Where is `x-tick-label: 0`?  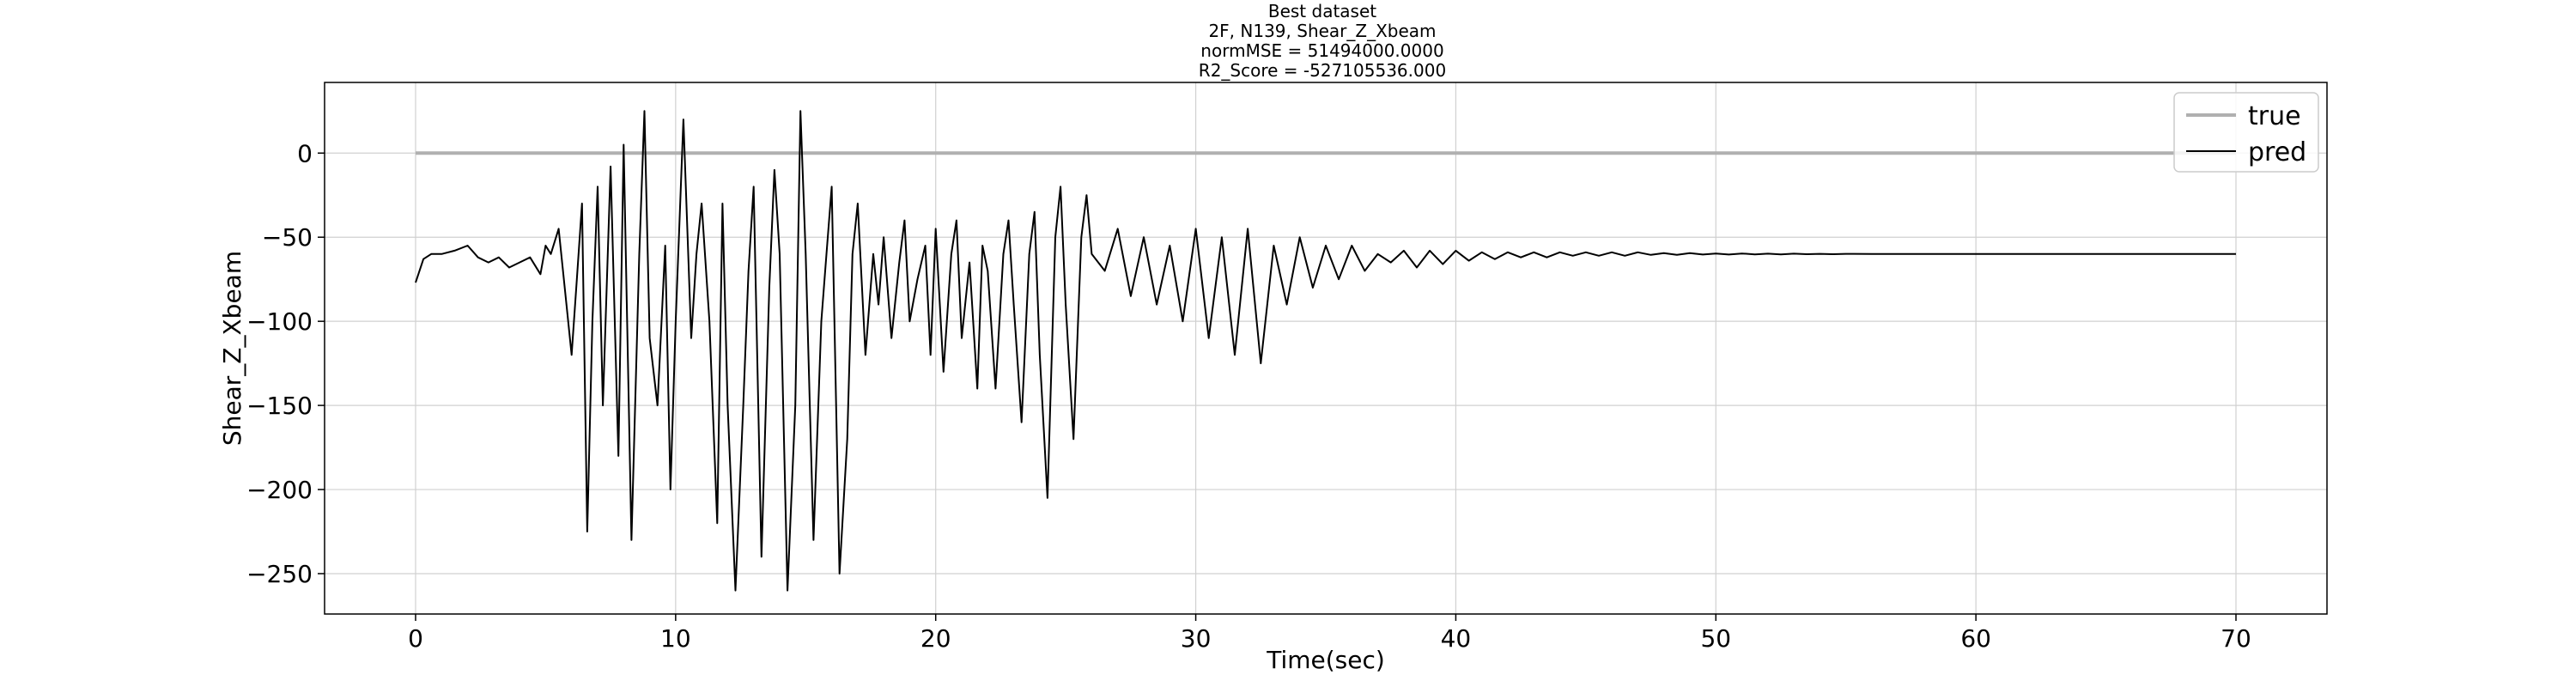
x-tick-label: 0 is located at coordinates (415, 638).